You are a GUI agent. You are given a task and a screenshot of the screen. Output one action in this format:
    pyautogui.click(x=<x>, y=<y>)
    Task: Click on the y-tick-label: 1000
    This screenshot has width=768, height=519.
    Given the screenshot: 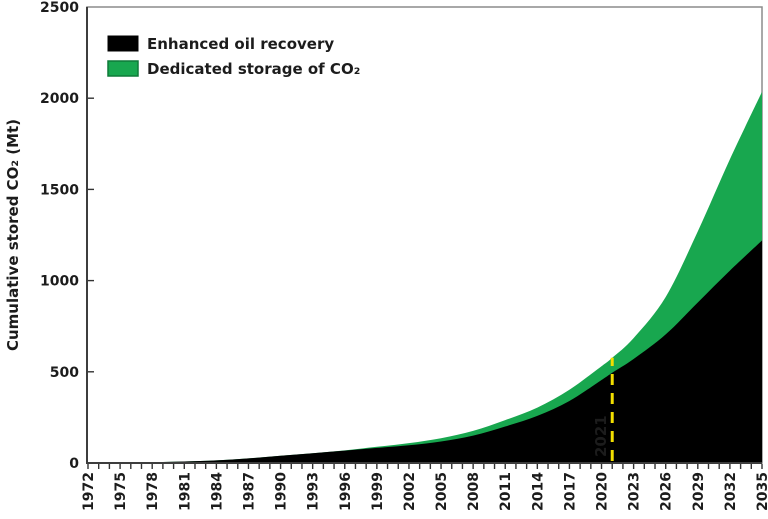 What is the action you would take?
    pyautogui.click(x=59, y=282)
    